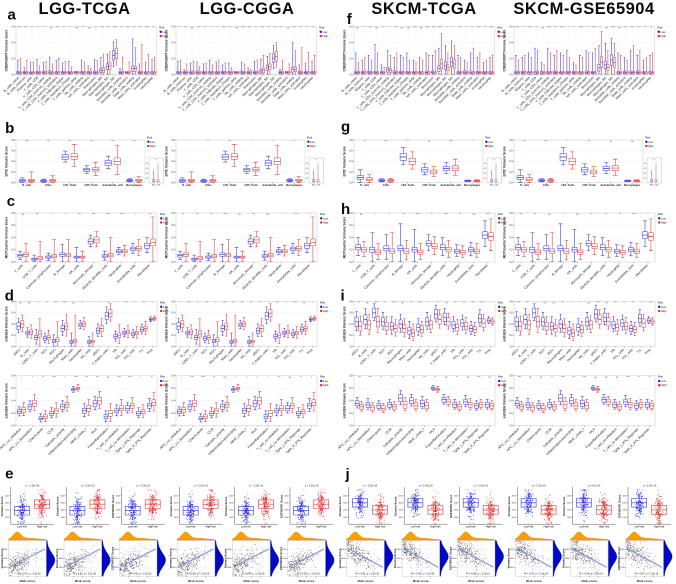  I want to click on svg-text: 0.6, so click(511, 313).